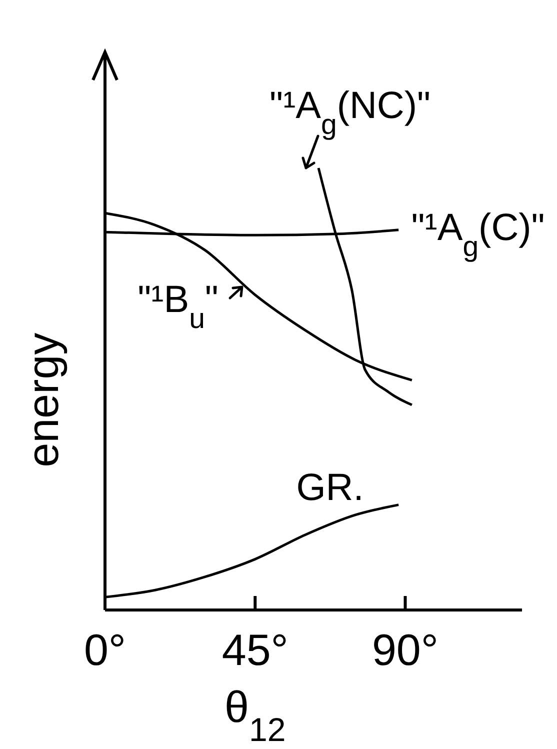 The height and width of the screenshot is (749, 557). What do you see at coordinates (255, 715) in the screenshot?
I see `x-axis-title: θ$_{12}$` at bounding box center [255, 715].